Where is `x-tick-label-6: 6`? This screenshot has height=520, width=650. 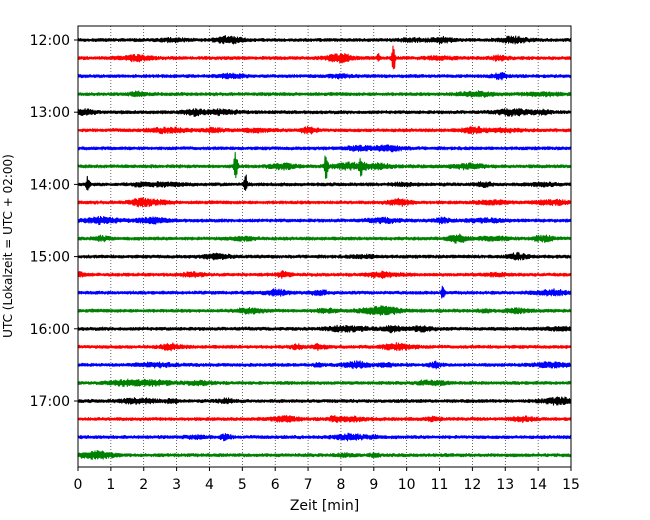 x-tick-label-6: 6 is located at coordinates (275, 485).